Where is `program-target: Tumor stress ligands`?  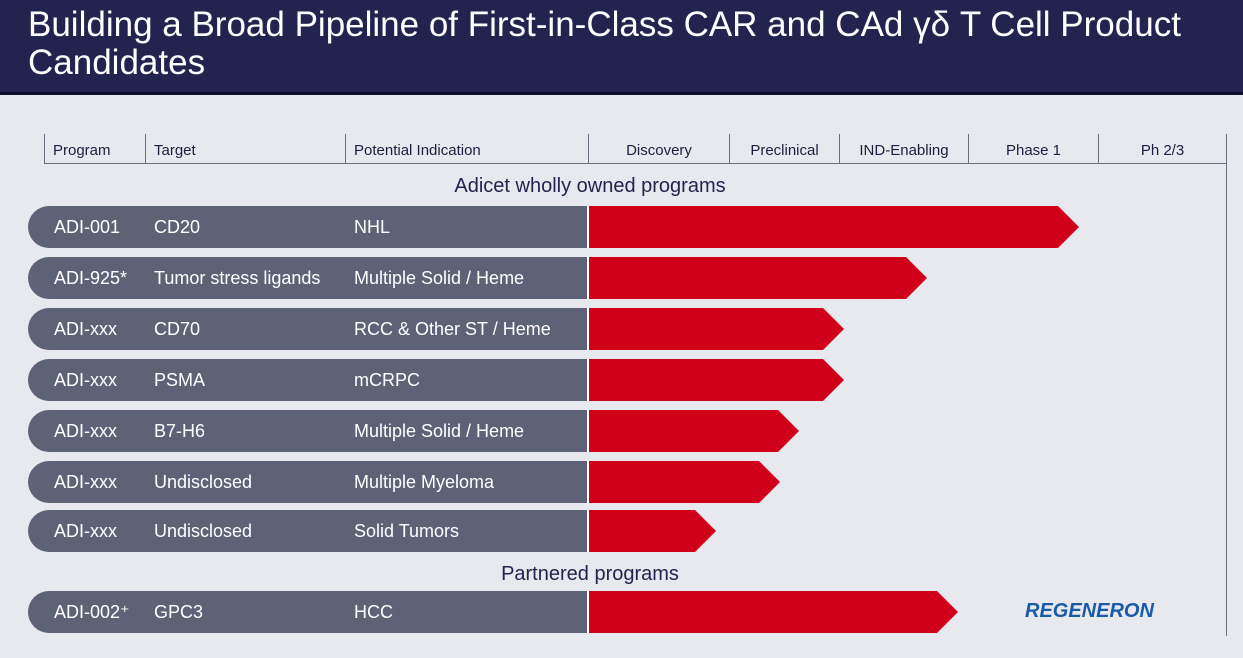
program-target: Tumor stress ligands is located at coordinates (237, 278).